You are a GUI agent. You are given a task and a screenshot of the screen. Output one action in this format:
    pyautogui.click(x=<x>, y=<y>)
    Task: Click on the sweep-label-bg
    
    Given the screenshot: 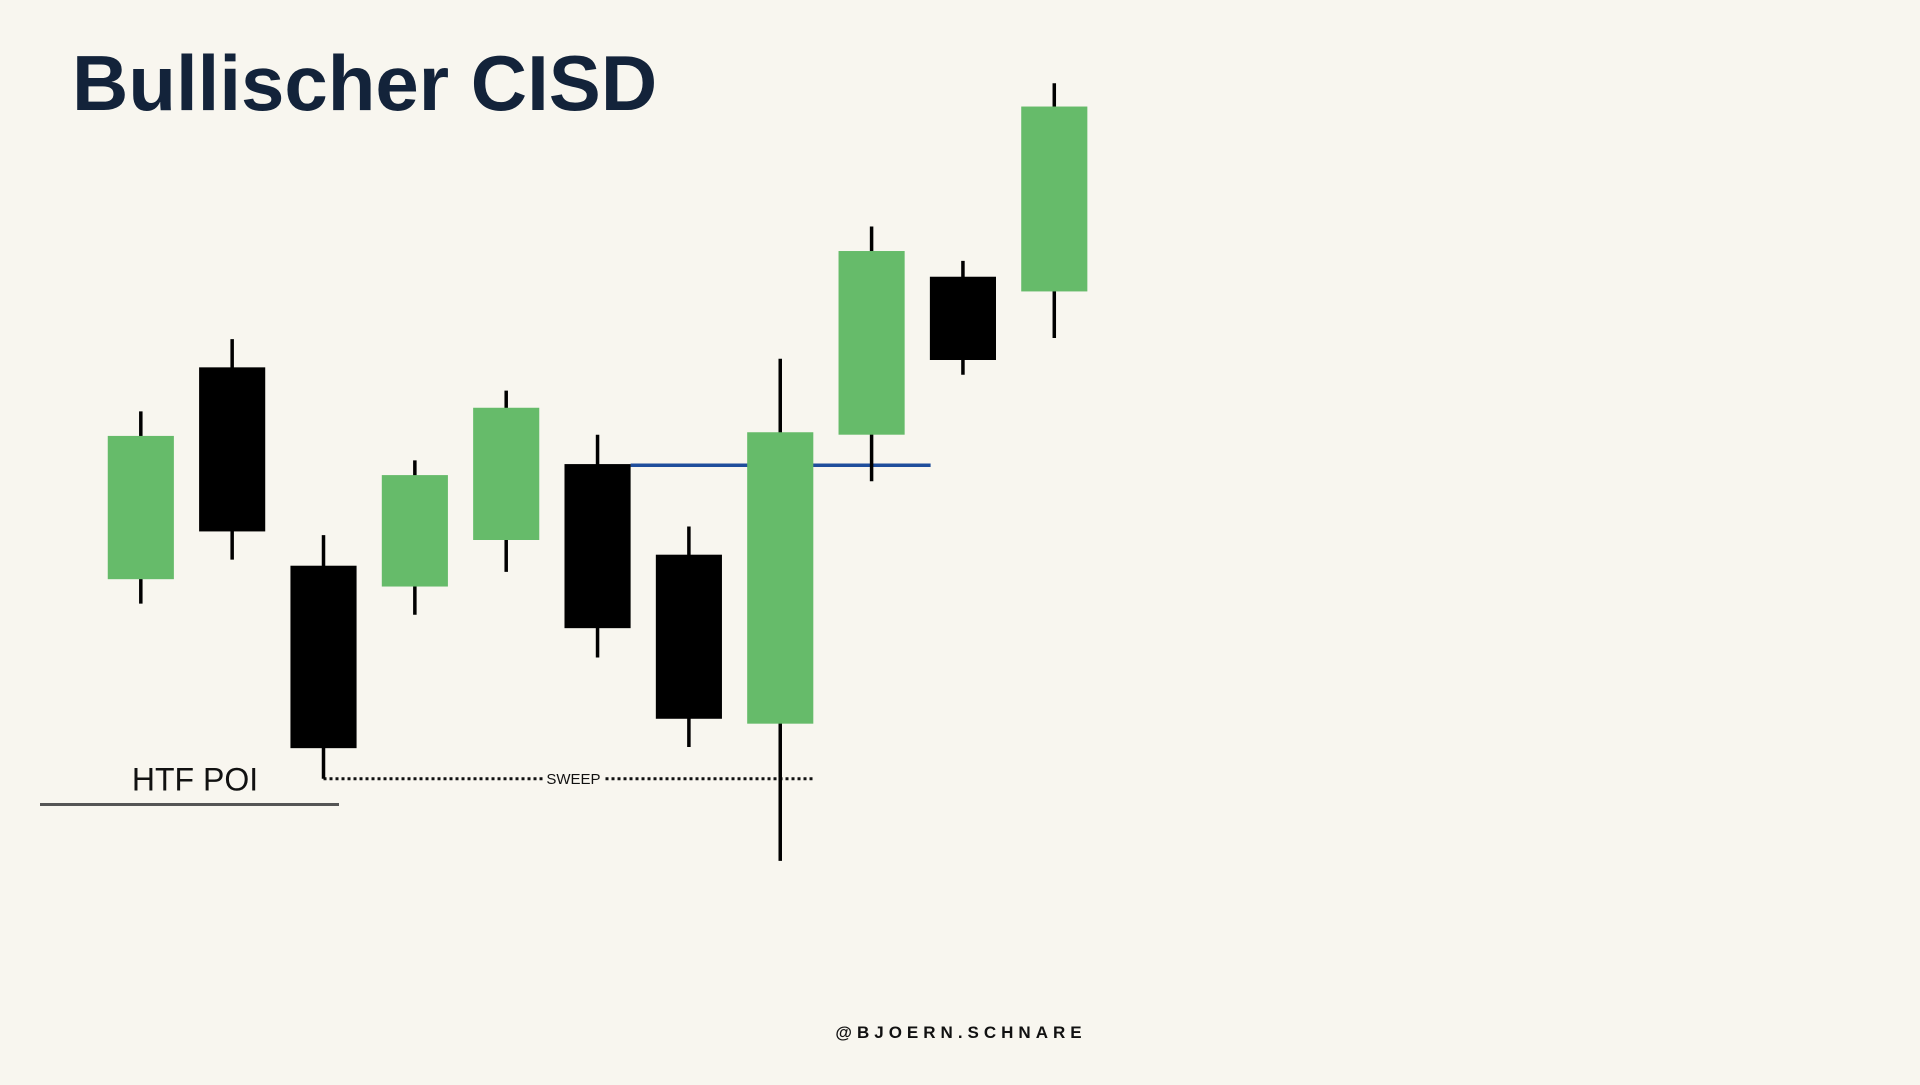 What is the action you would take?
    pyautogui.click(x=573, y=778)
    